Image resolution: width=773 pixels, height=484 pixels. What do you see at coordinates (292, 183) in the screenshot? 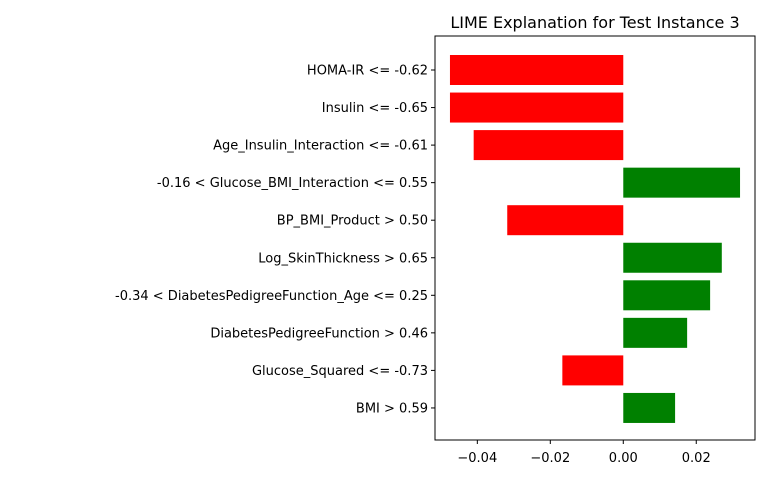
I see `y-tick-label: -0.16 < Glucose_BMI_Interaction <= 0.55` at bounding box center [292, 183].